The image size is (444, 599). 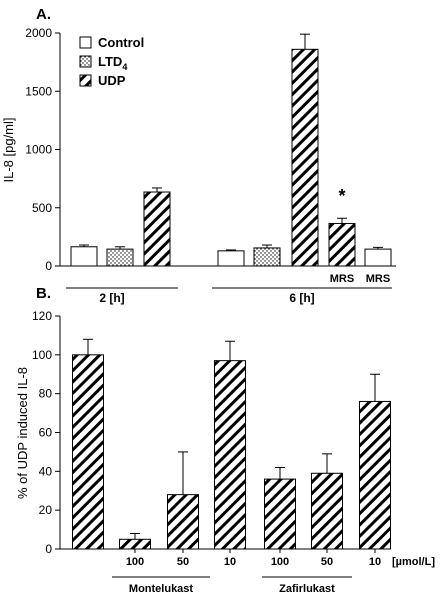 What do you see at coordinates (301, 298) in the screenshot?
I see `panel-a-group-label: 6 [h]` at bounding box center [301, 298].